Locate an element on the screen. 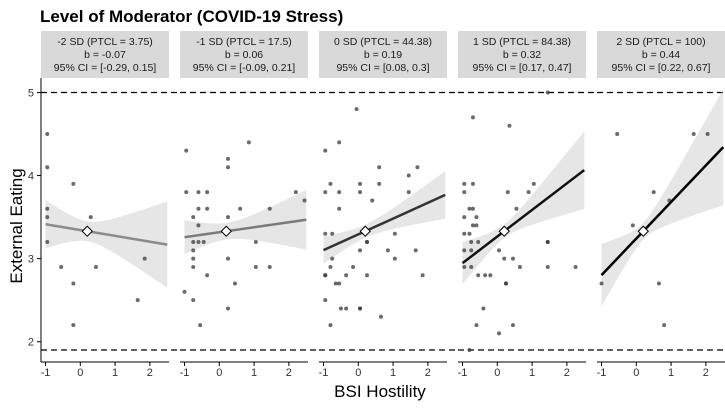 The image size is (725, 409). strip-label-line: b = 0.19 is located at coordinates (383, 55).